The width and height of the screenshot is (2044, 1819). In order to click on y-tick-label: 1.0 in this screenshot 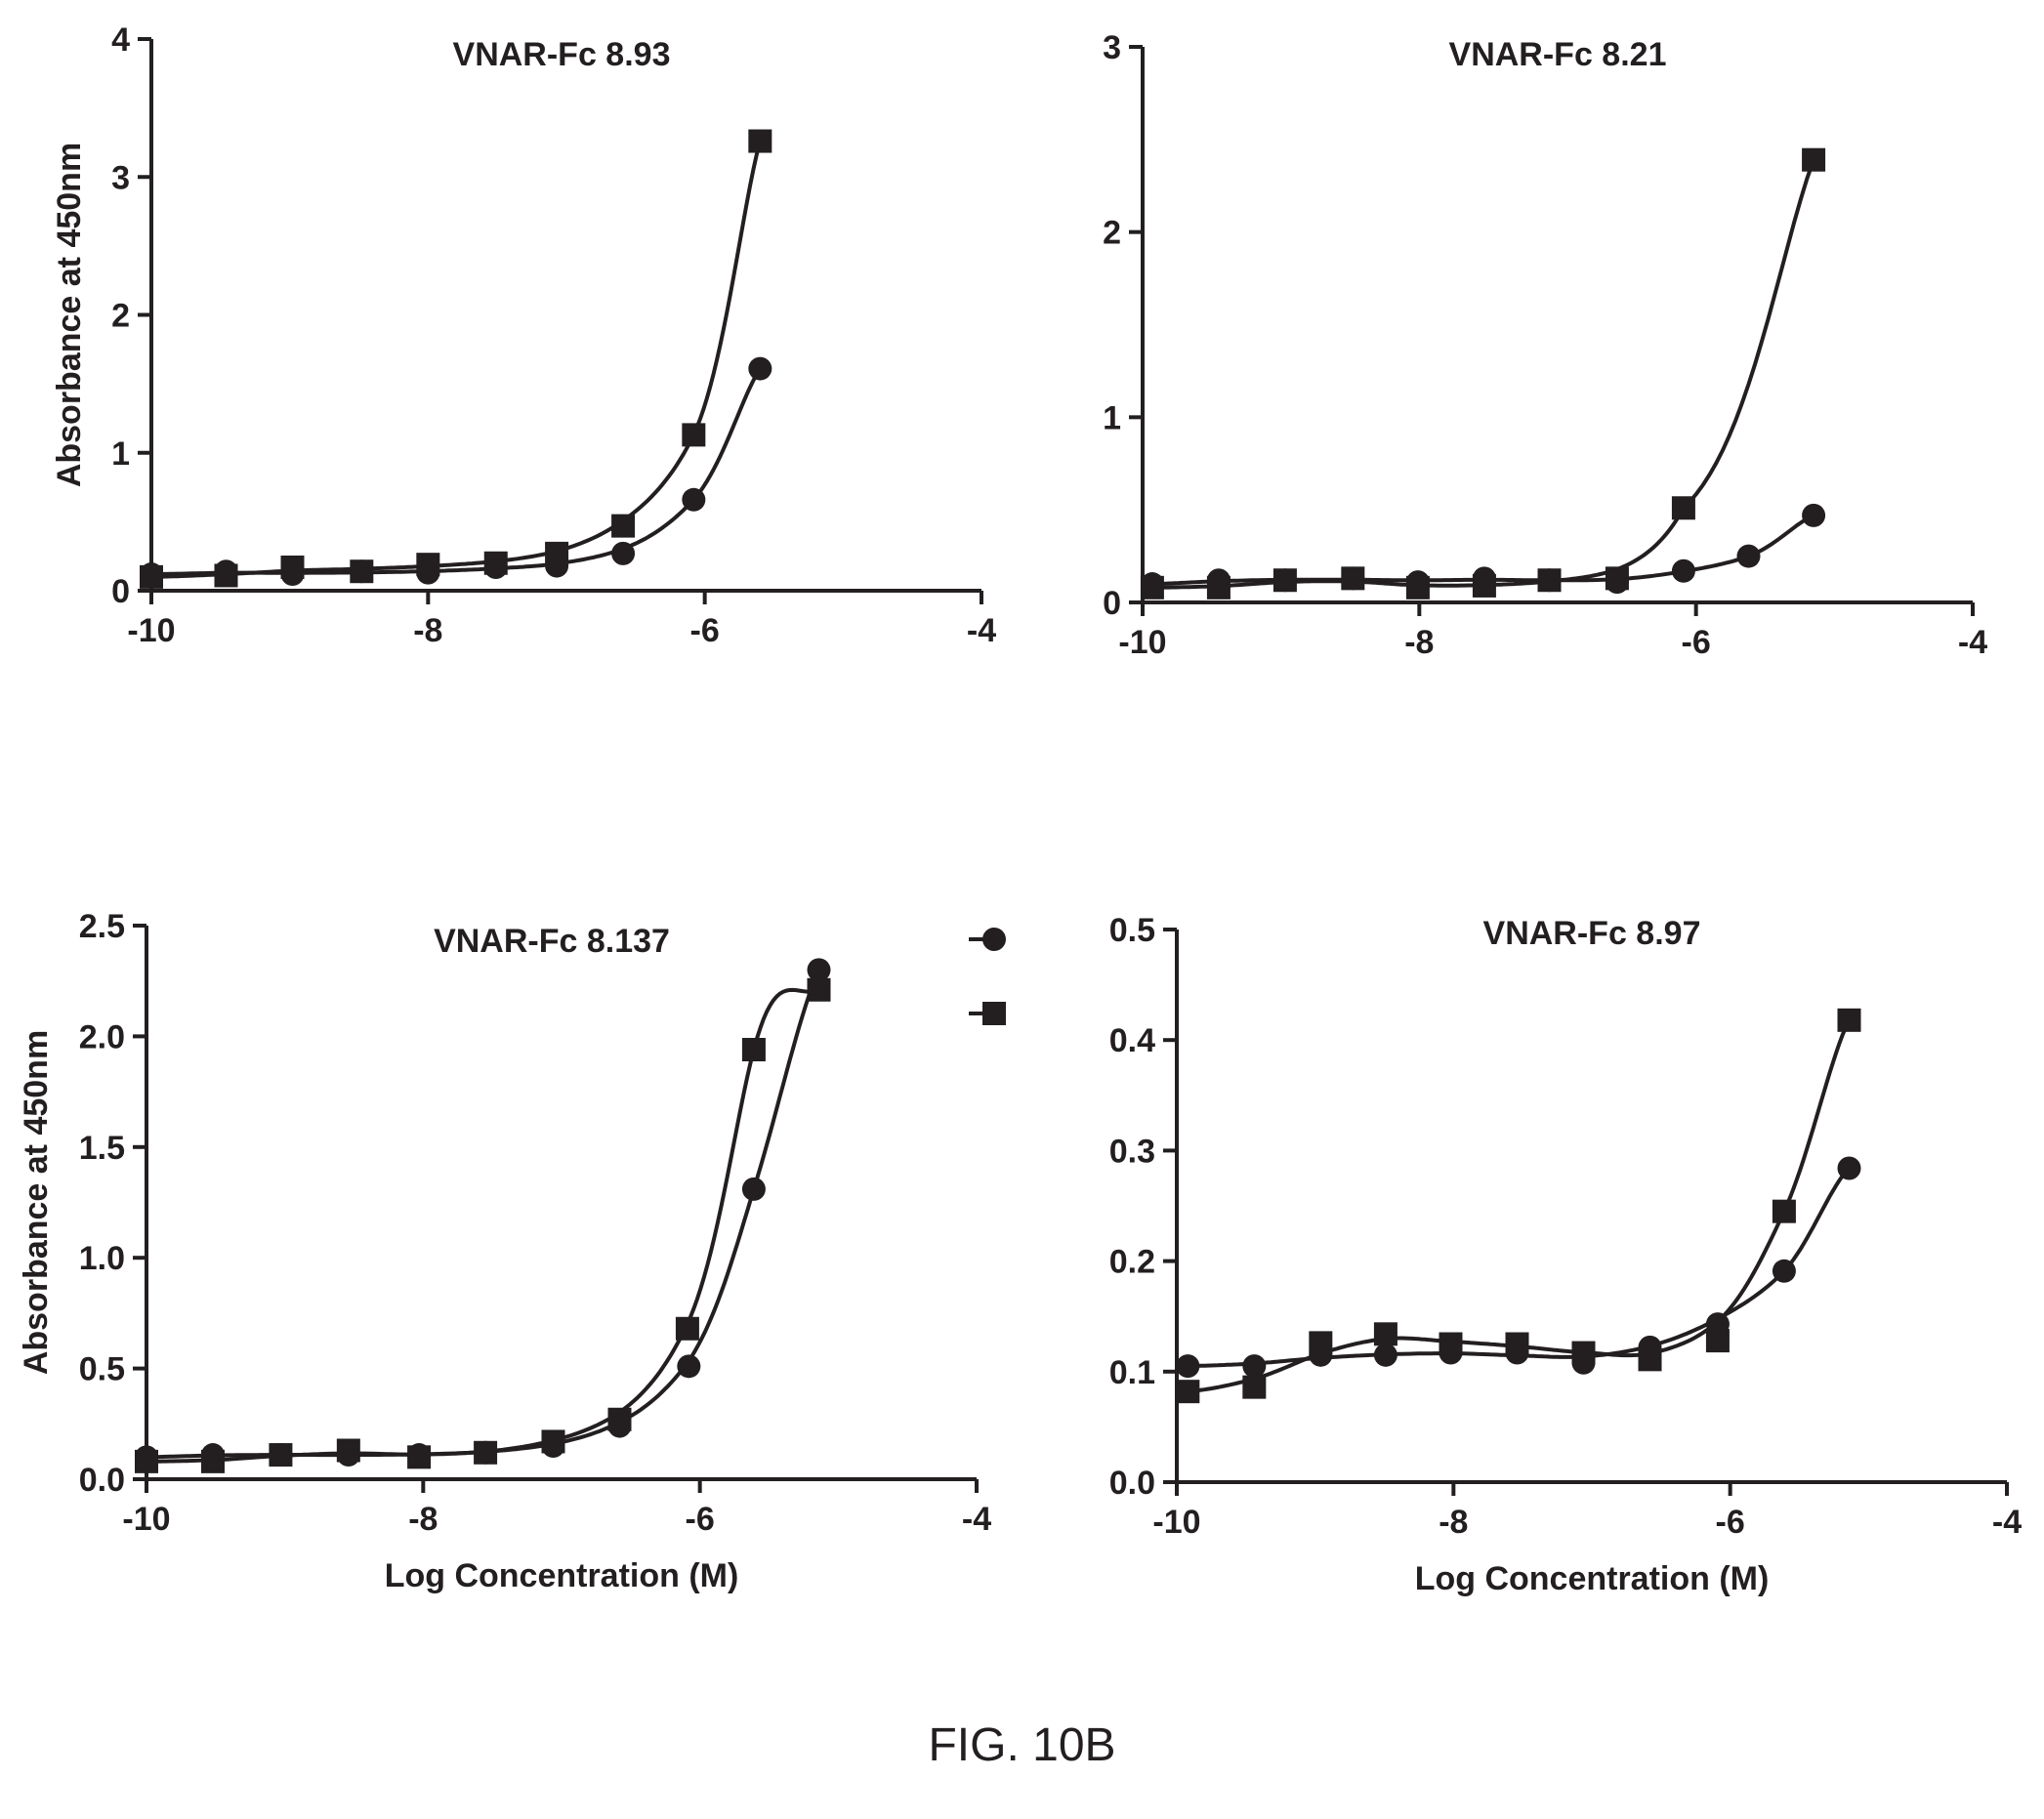, I will do `click(102, 1258)`.